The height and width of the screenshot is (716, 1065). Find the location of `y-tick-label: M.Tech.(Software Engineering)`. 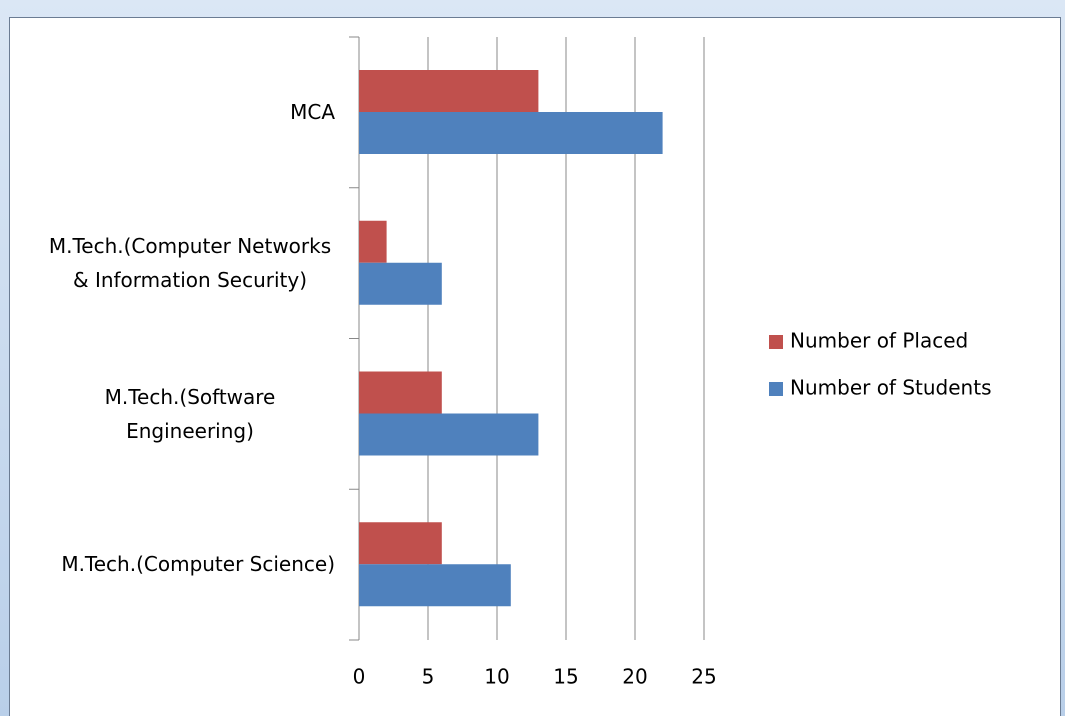

y-tick-label: M.Tech.(Software Engineering) is located at coordinates (190, 413).